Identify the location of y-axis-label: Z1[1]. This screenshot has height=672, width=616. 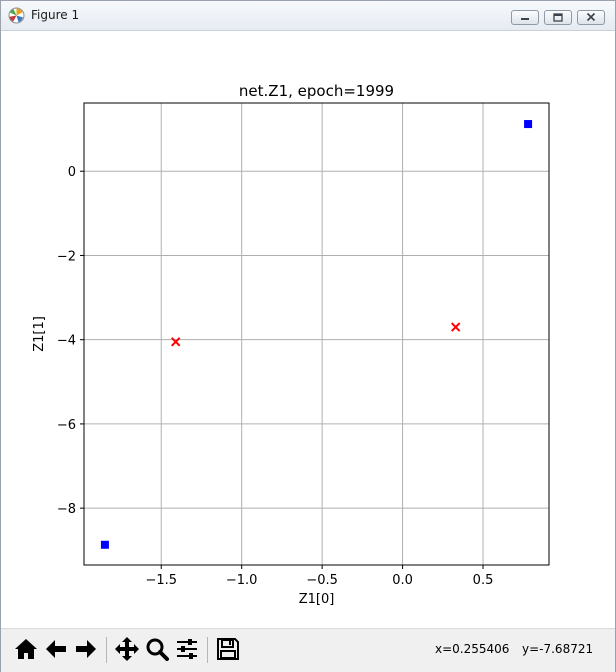
(39, 334).